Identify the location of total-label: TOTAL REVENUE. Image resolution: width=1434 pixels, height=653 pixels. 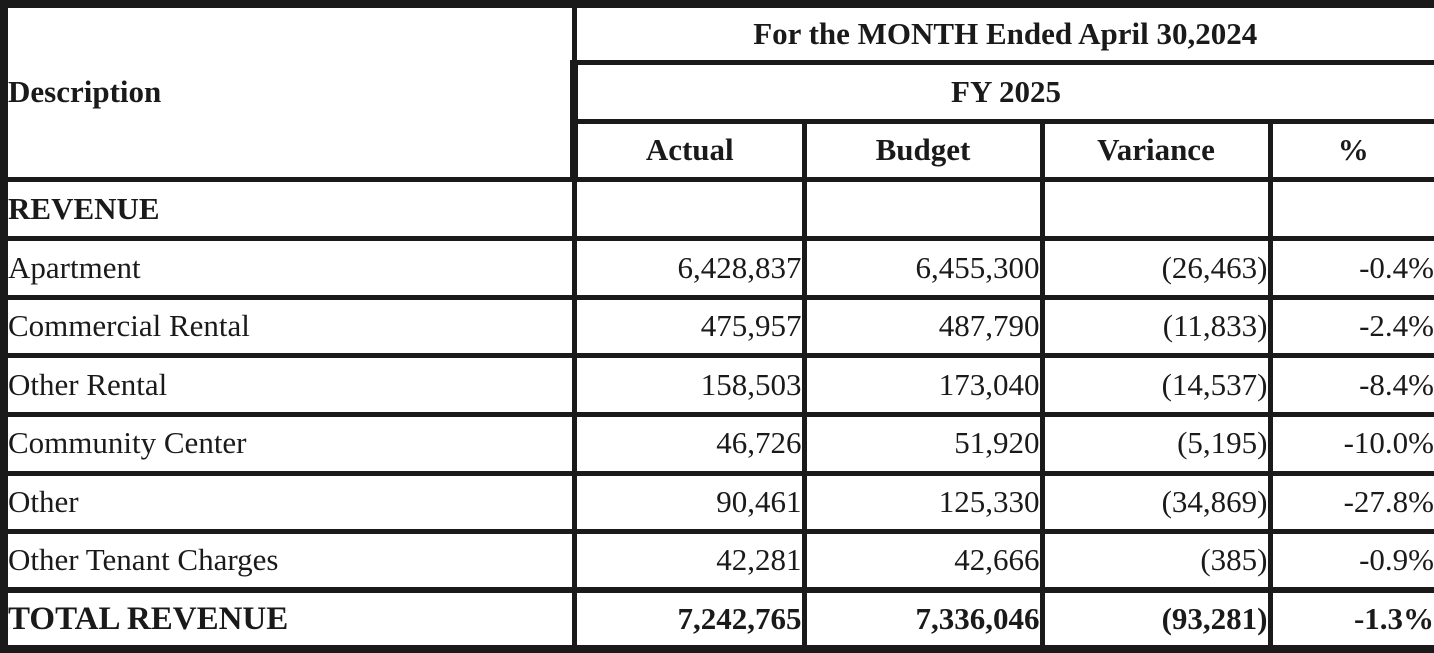
(288, 620).